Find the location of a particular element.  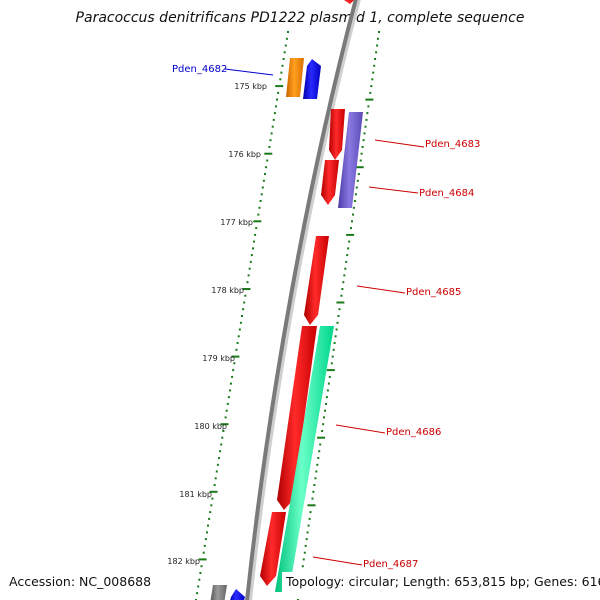

gene-label-pden-4685: Pden_4685 is located at coordinates (433, 292).